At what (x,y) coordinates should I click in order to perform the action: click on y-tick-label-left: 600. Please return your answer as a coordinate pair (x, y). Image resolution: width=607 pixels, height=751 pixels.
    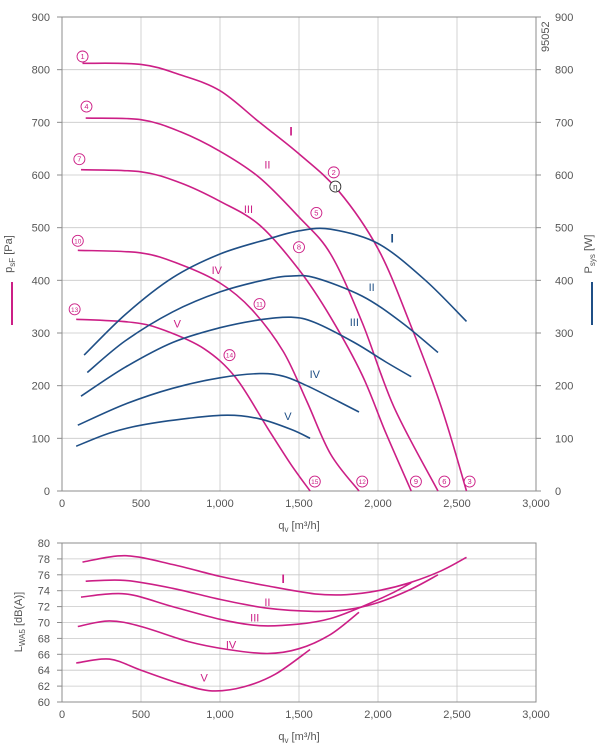
    Looking at the image, I should click on (41, 176).